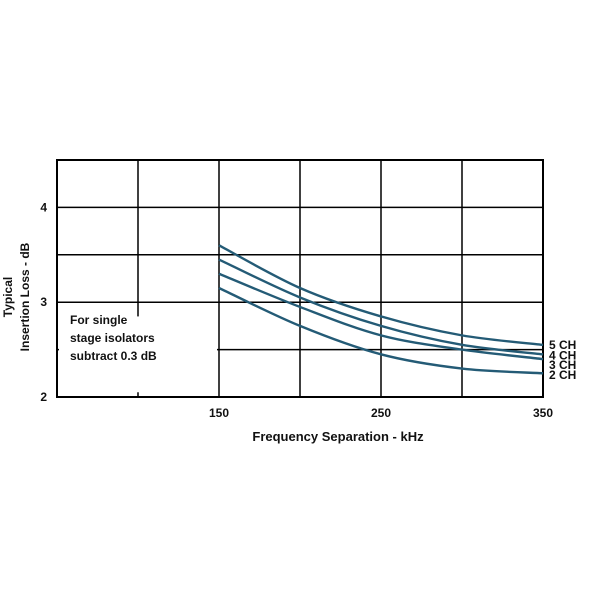 The image size is (600, 600). Describe the element at coordinates (43, 397) in the screenshot. I see `y-tick-label: 2` at that location.